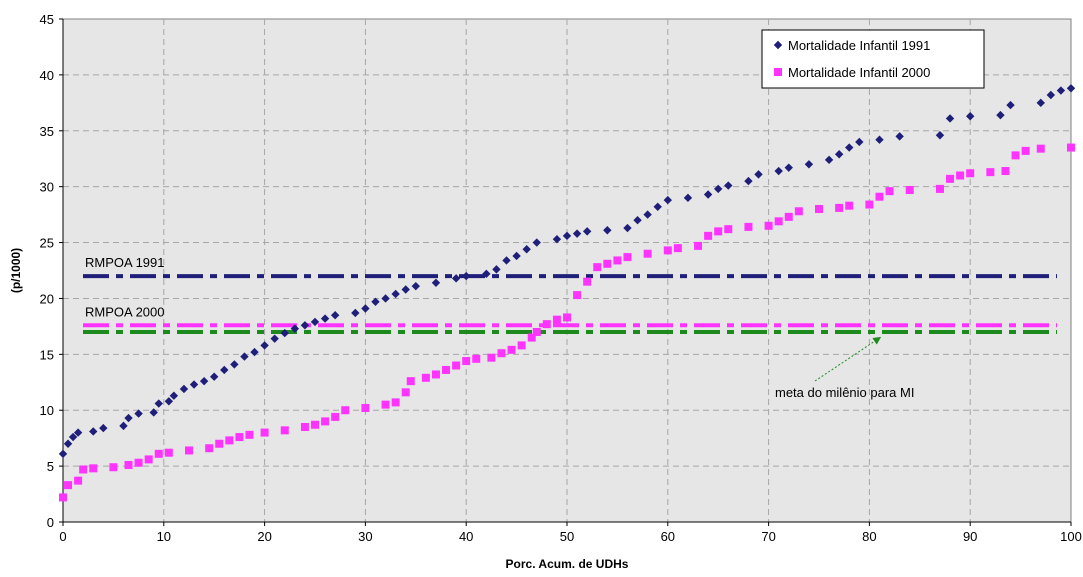 This screenshot has width=1083, height=577. Describe the element at coordinates (47, 354) in the screenshot. I see `y-tick-label: 15` at that location.